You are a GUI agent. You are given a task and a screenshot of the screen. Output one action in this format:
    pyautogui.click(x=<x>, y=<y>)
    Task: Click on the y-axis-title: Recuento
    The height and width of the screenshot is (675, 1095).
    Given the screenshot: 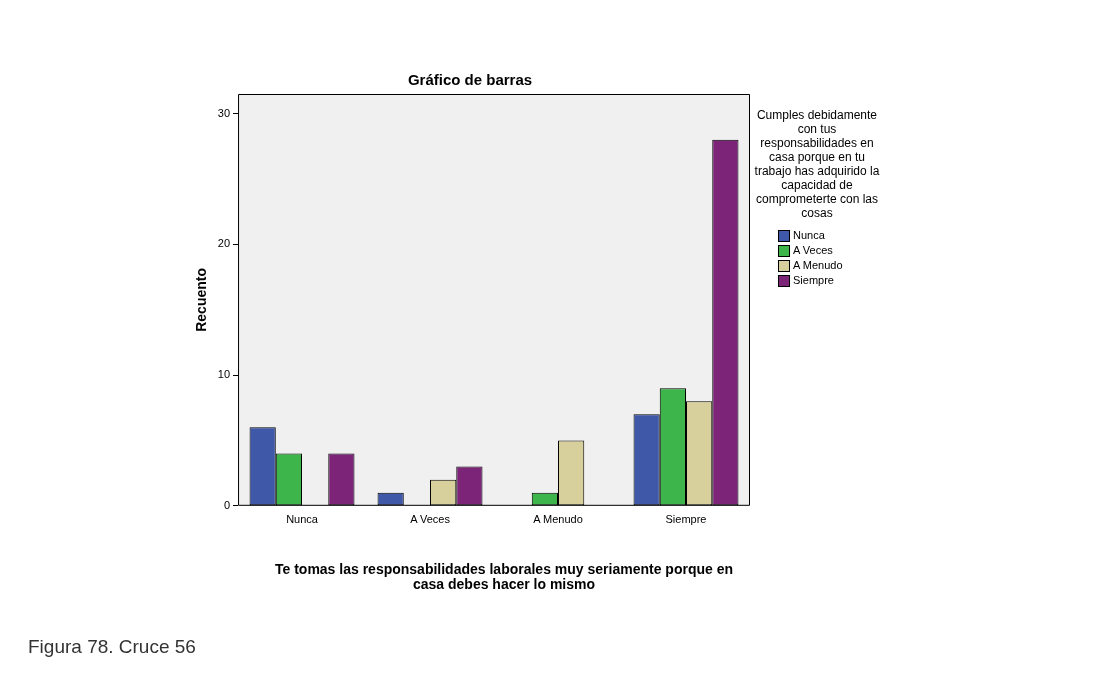 What is the action you would take?
    pyautogui.click(x=201, y=300)
    